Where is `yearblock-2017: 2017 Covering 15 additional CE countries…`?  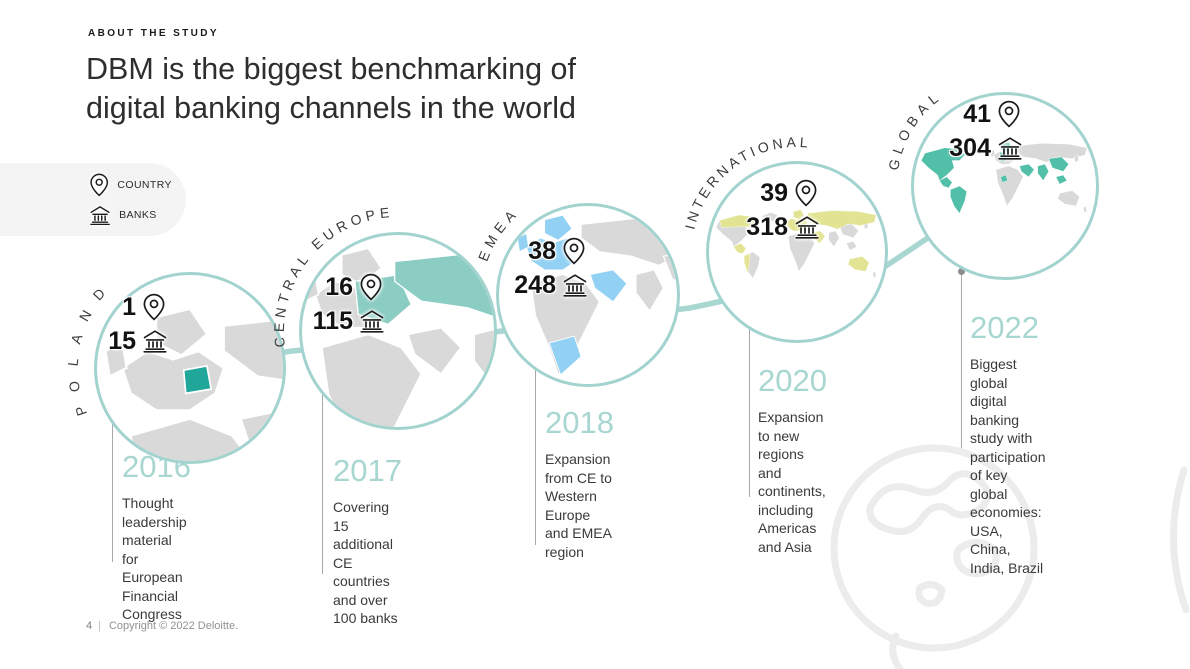 yearblock-2017: 2017 Covering 15 additional CE countries… is located at coordinates (367, 541).